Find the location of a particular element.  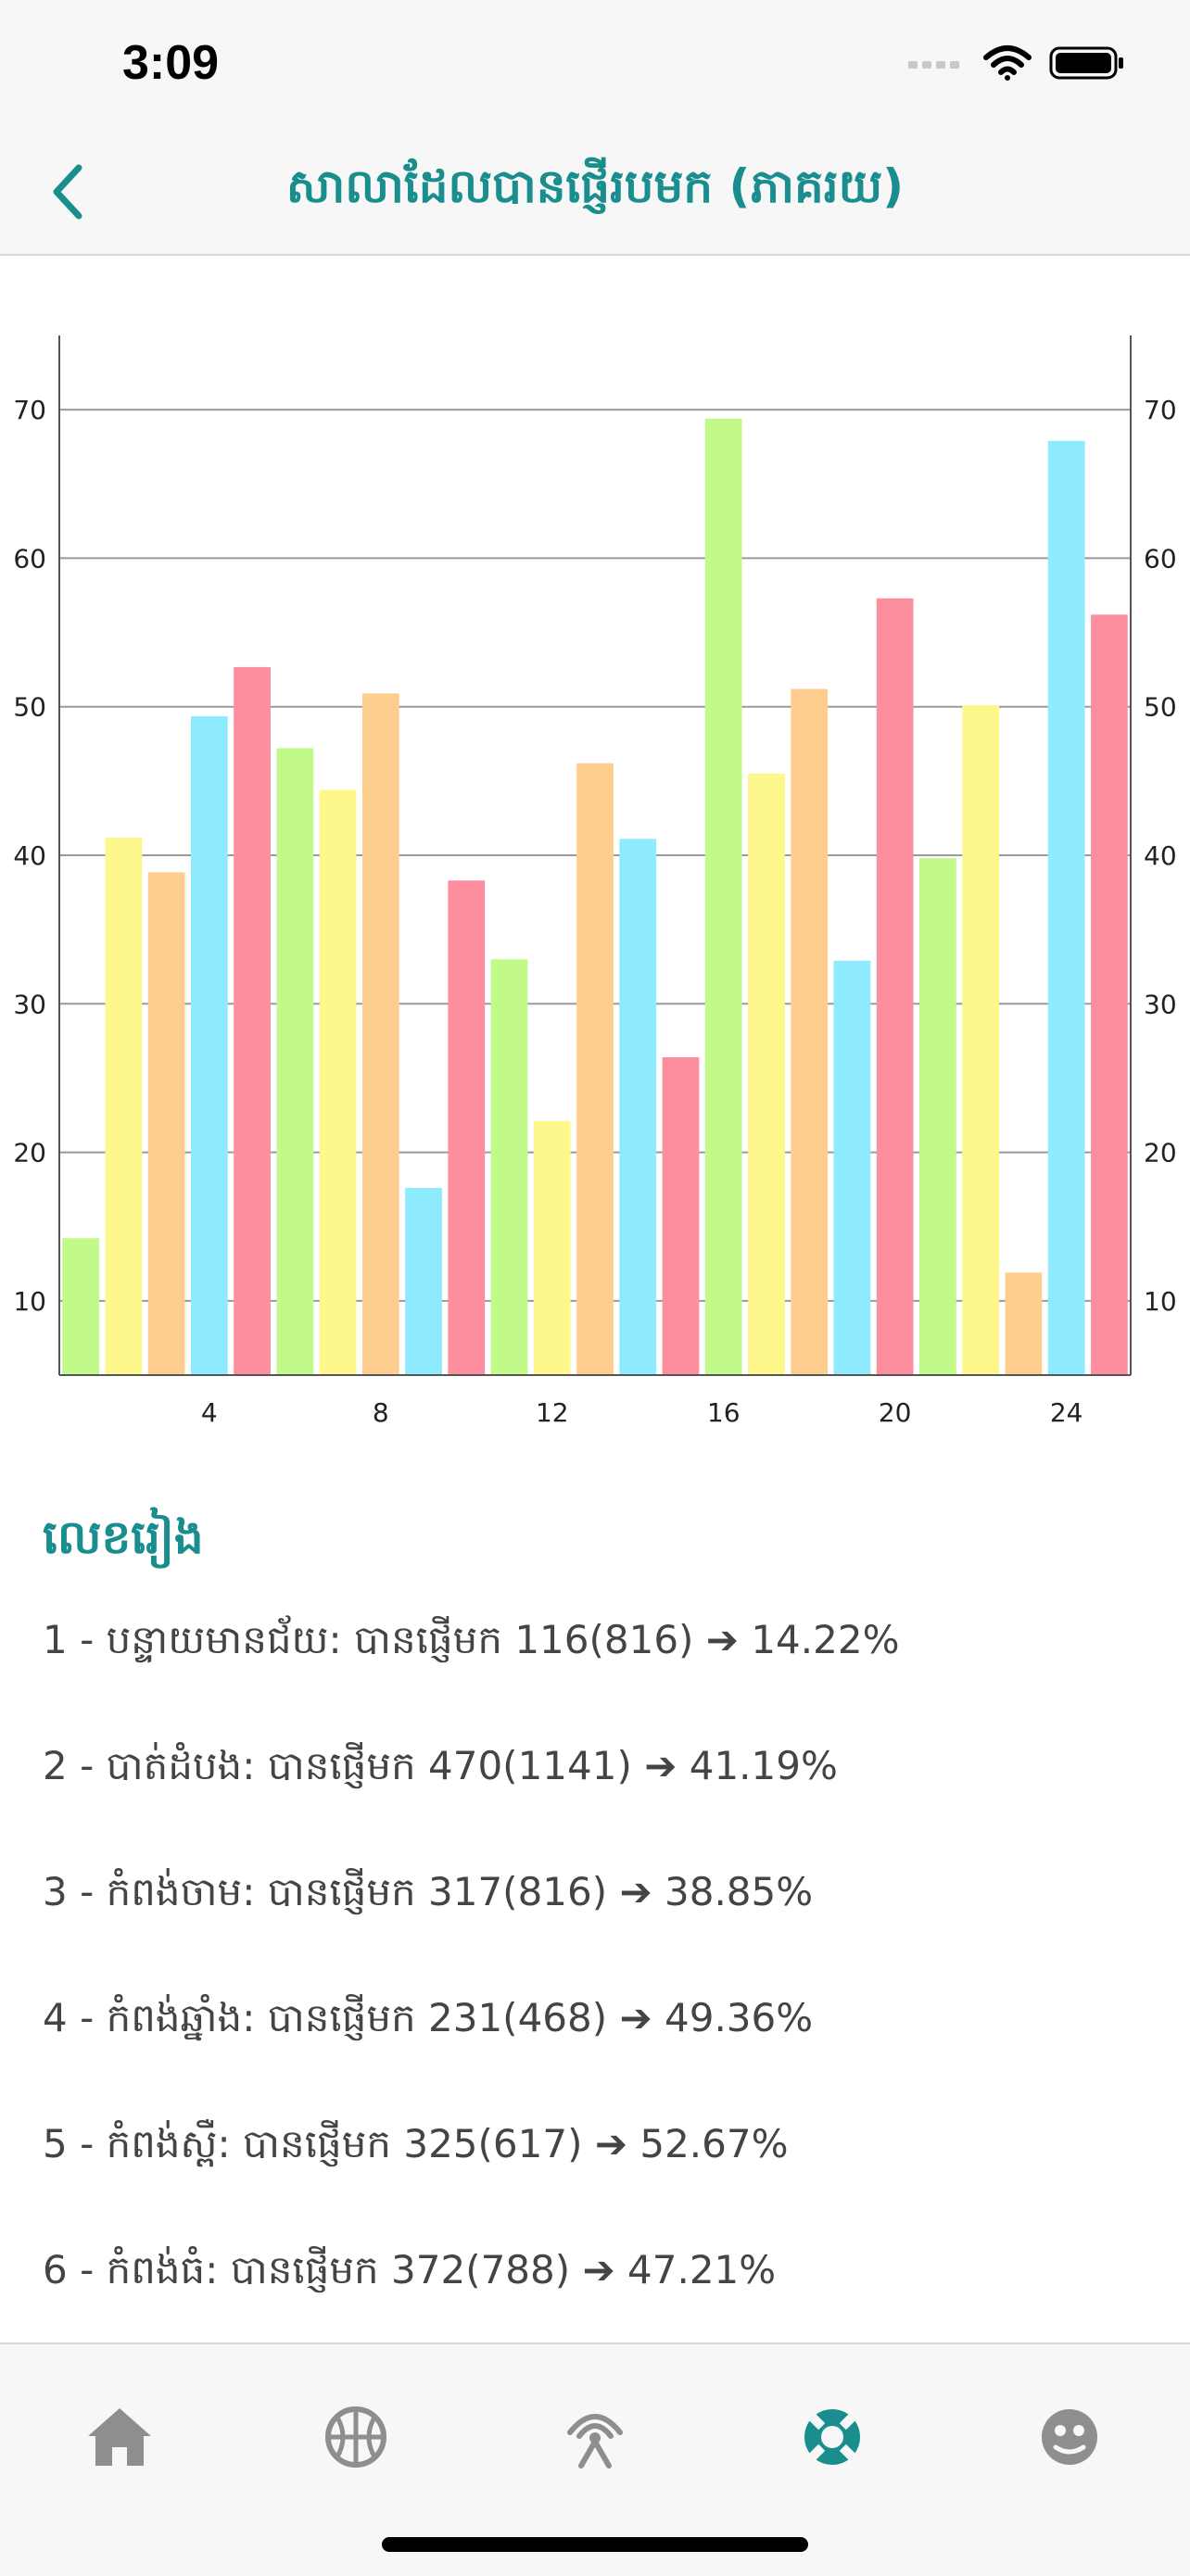

legend-item: 6 - កំពង់ធំ: បានផ្ញើមក 372(788) ➔ 47.21% is located at coordinates (410, 2270).